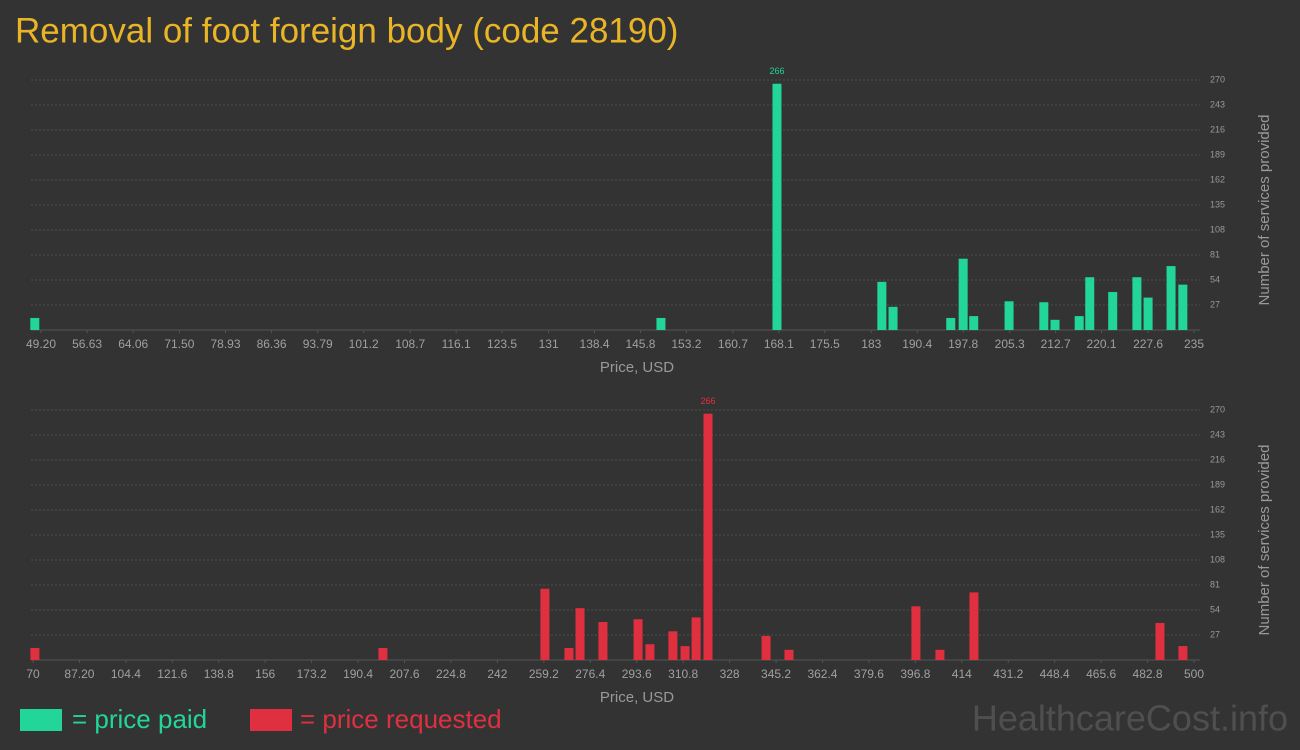  I want to click on x-tick-label: 173.2, so click(312, 674).